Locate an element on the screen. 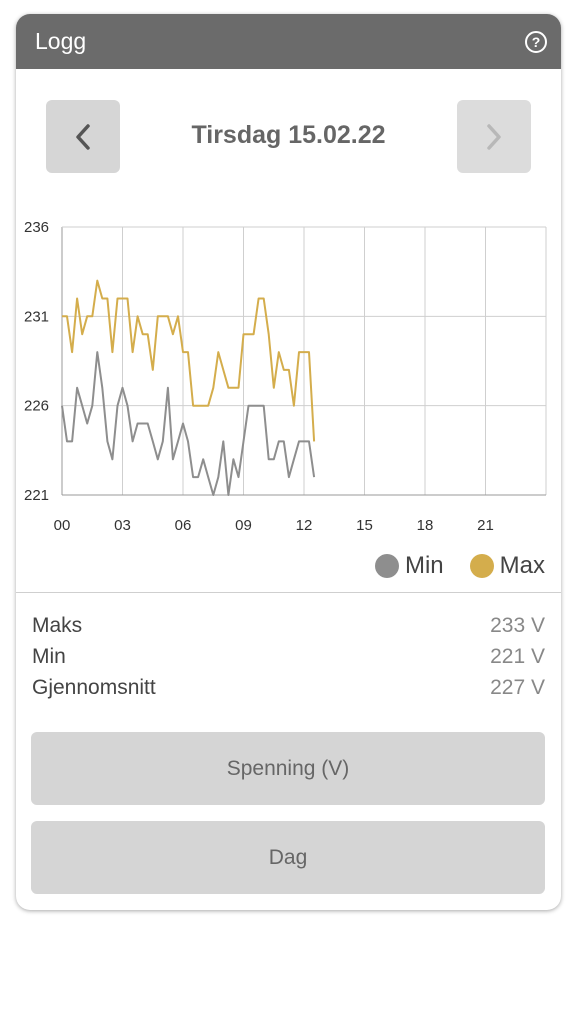 The width and height of the screenshot is (576, 1024). stats-list: Maks 233 V Min 221 V Gjennomsnitt 227 V is located at coordinates (288, 656).